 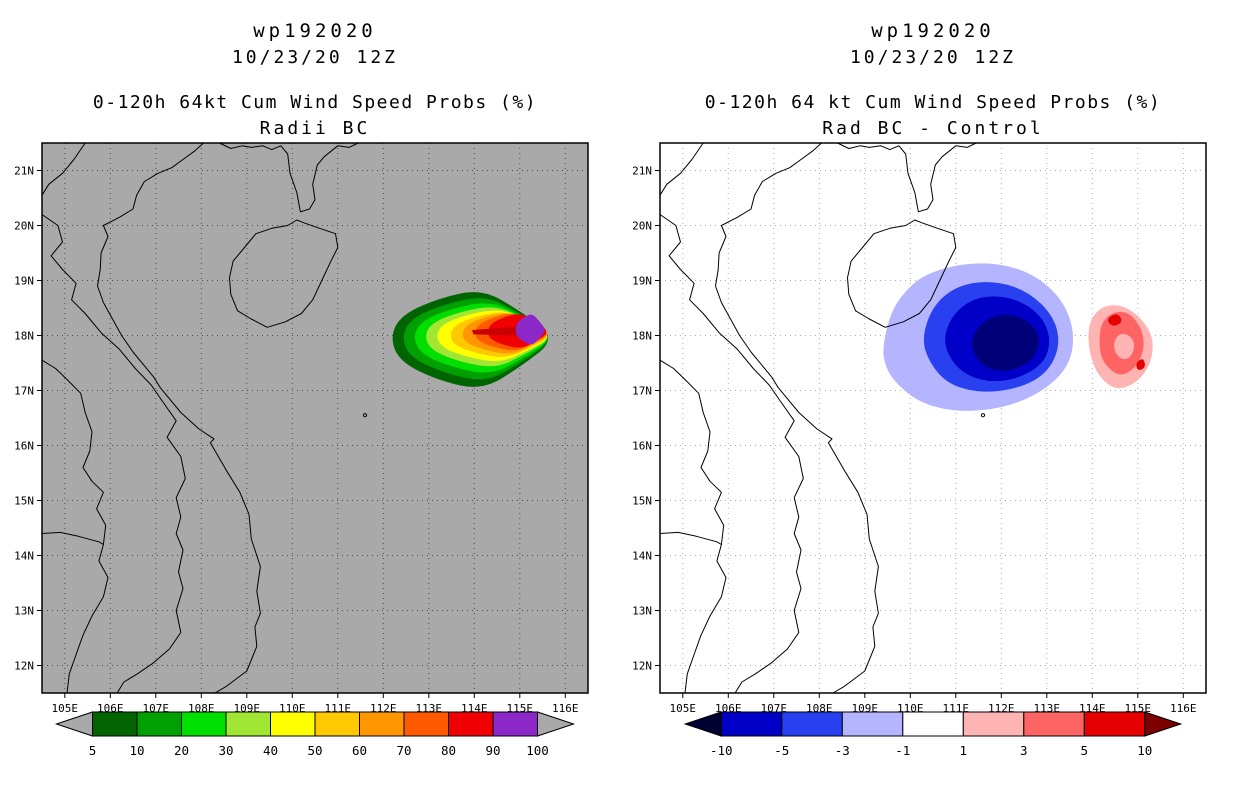 What do you see at coordinates (270, 750) in the screenshot?
I see `colorbar-tick-label: 40` at bounding box center [270, 750].